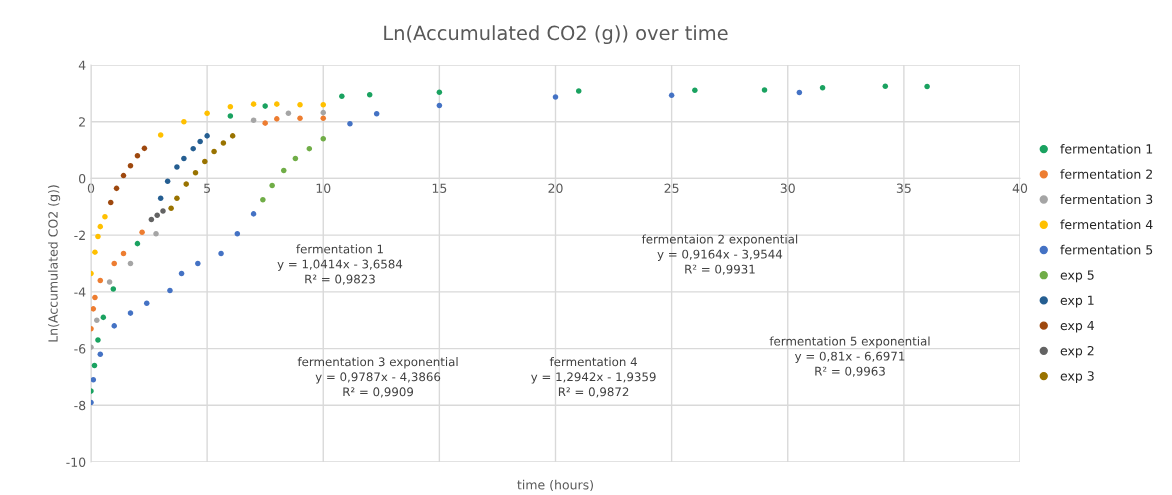 The width and height of the screenshot is (1172, 495). What do you see at coordinates (556, 35) in the screenshot?
I see `chart-title: Ln(Accumulated CO2 (g)) over time` at bounding box center [556, 35].